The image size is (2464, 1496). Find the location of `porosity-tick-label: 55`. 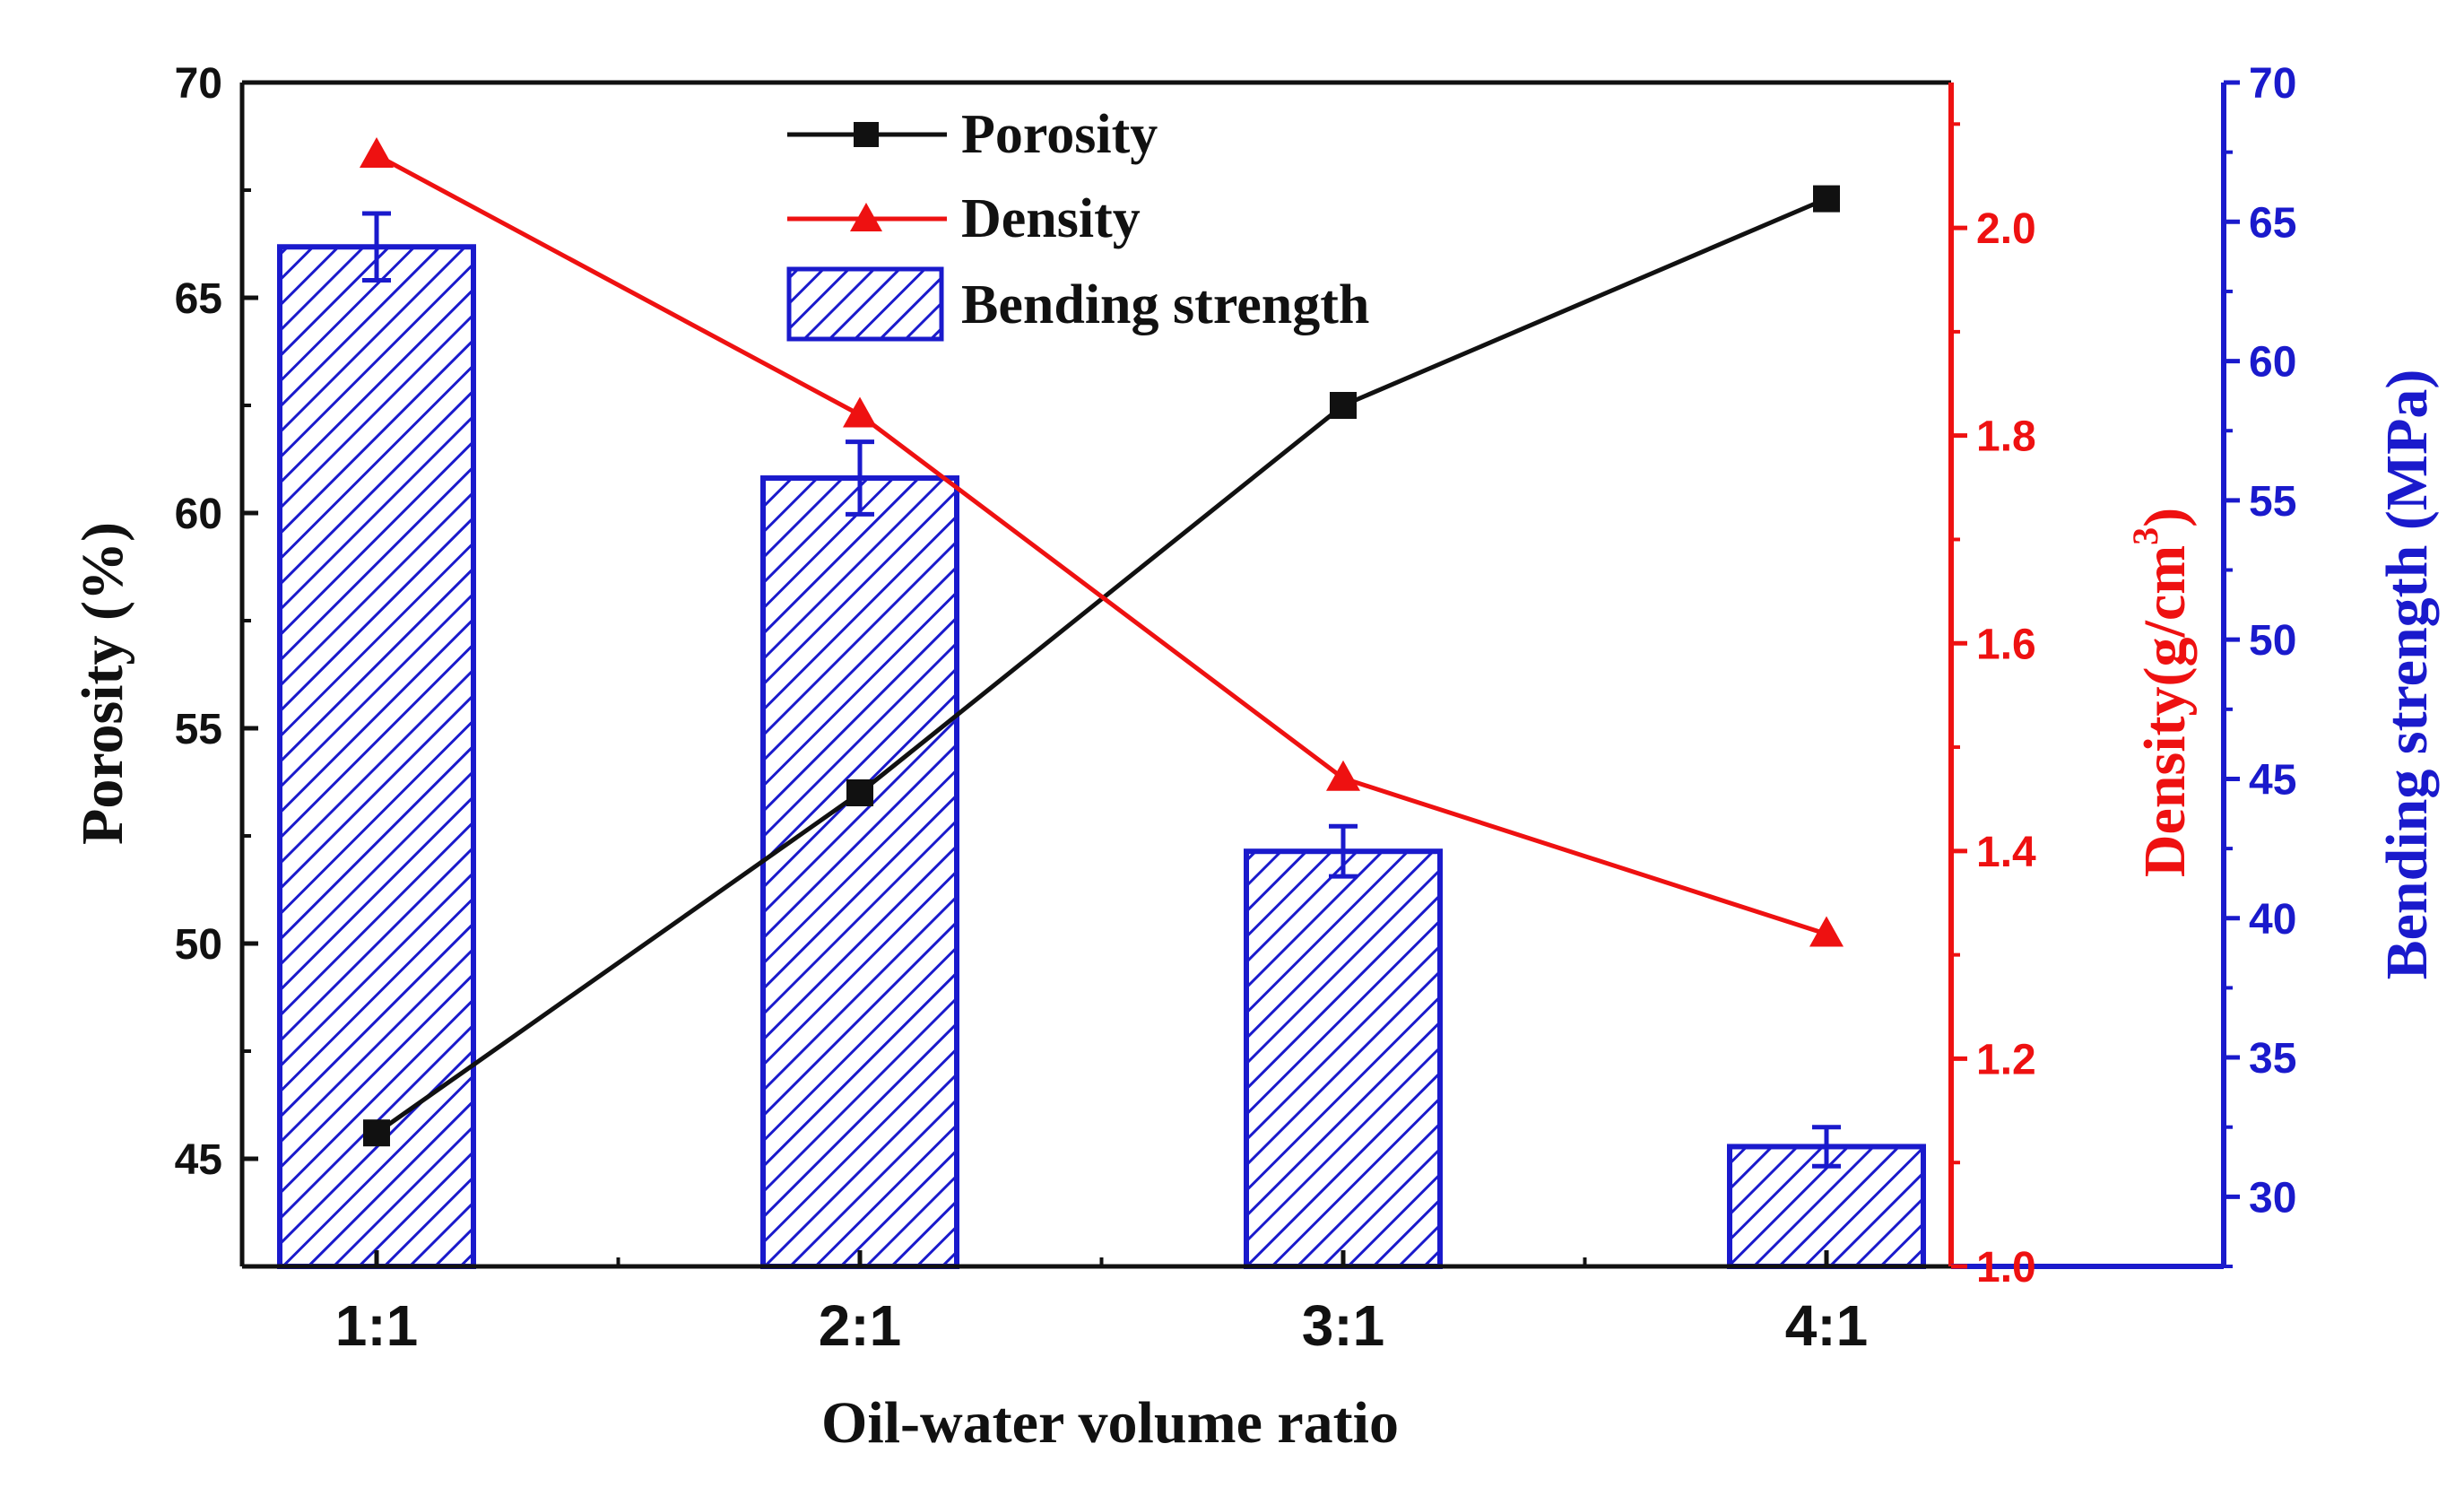

porosity-tick-label: 55 is located at coordinates (198, 729).